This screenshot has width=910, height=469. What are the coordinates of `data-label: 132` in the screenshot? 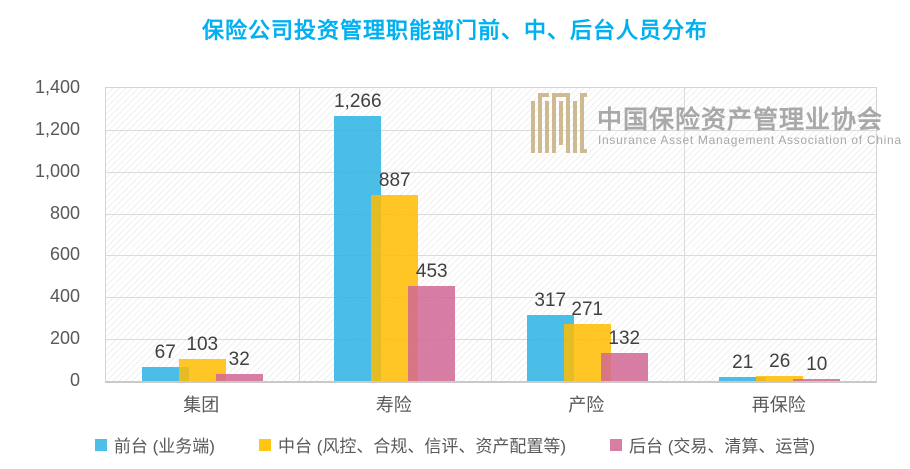 It's located at (624, 339).